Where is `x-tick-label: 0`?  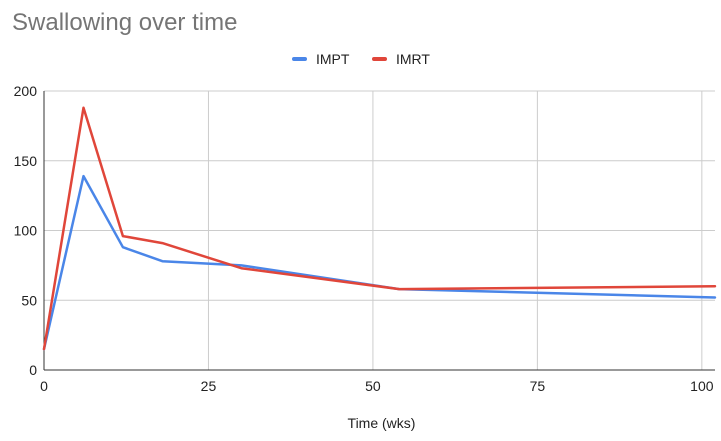 x-tick-label: 0 is located at coordinates (44, 386).